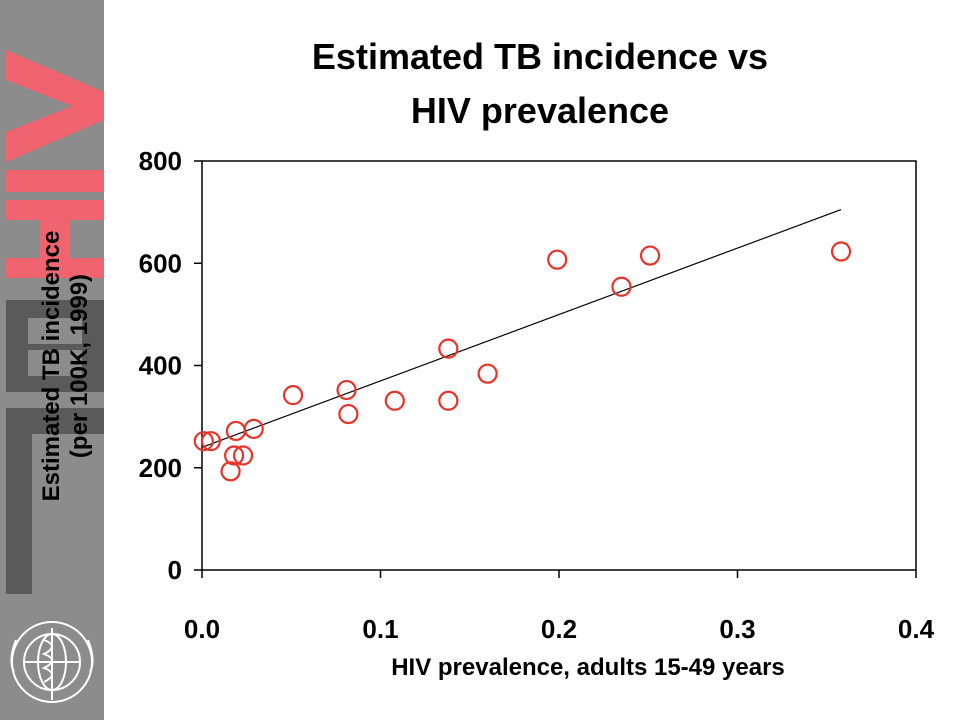  What do you see at coordinates (540, 110) in the screenshot?
I see `chart-title-line-2: HIV prevalence` at bounding box center [540, 110].